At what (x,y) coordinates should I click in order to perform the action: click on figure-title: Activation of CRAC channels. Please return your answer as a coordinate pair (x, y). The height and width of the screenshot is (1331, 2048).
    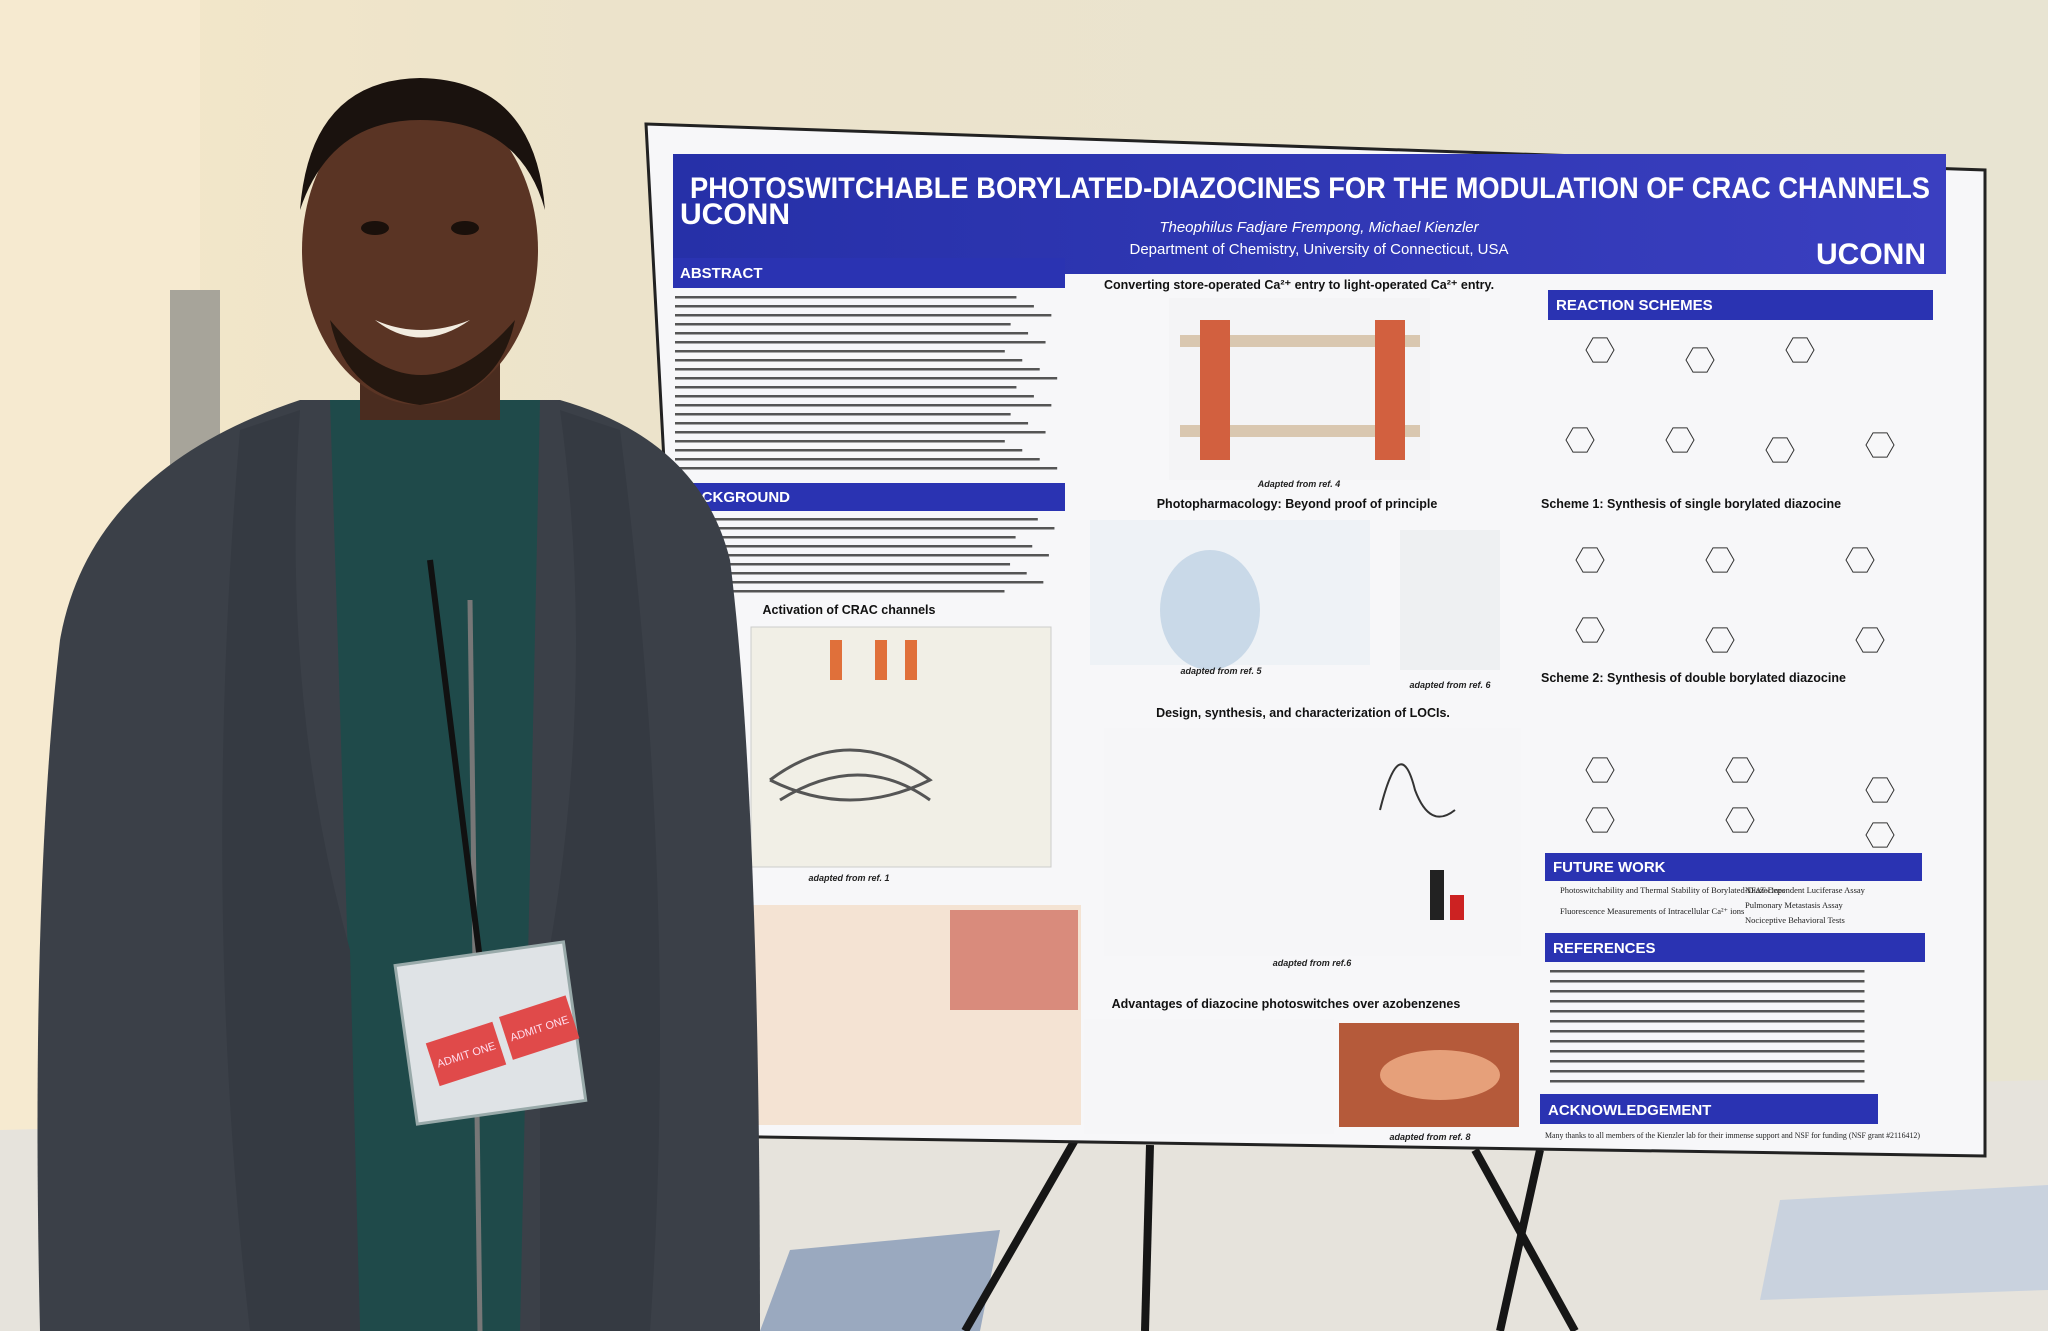
    Looking at the image, I should click on (849, 610).